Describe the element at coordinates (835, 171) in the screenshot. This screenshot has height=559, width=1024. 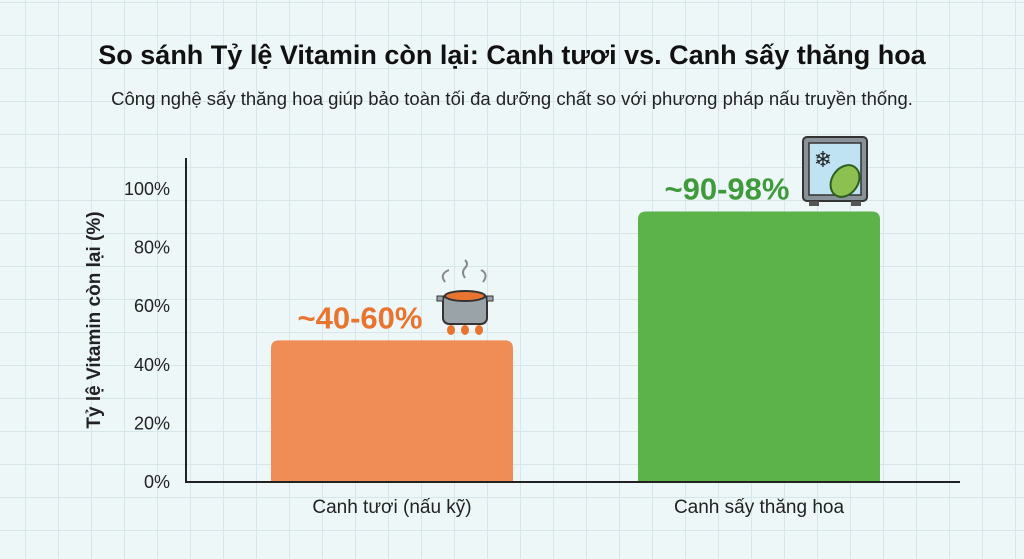
I see `freeze-dryer-cabbage-icon: ❄` at that location.